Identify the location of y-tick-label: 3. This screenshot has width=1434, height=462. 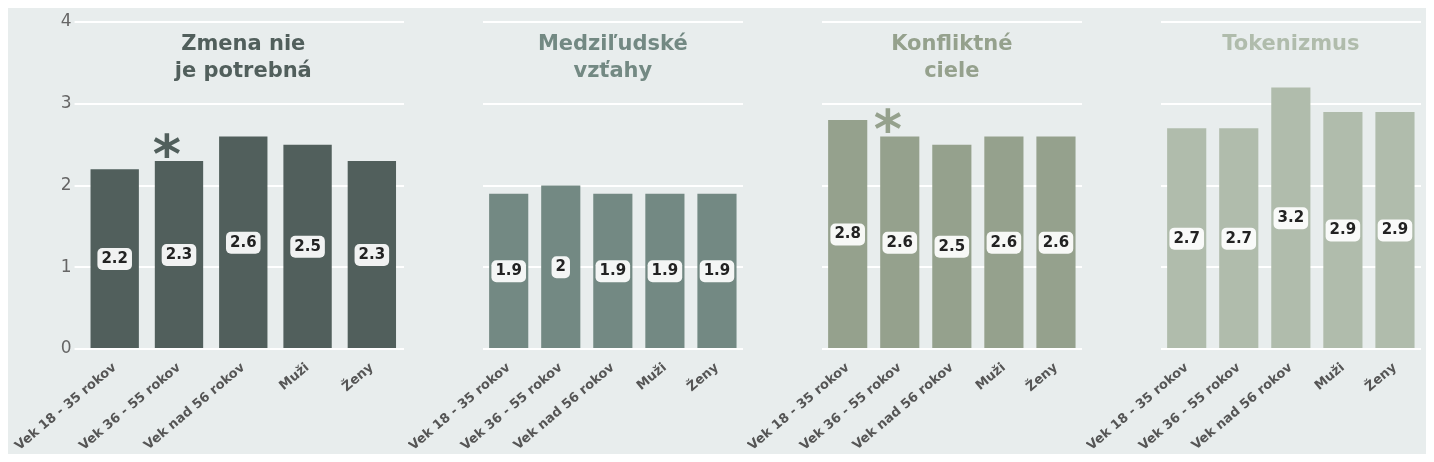
(66, 102).